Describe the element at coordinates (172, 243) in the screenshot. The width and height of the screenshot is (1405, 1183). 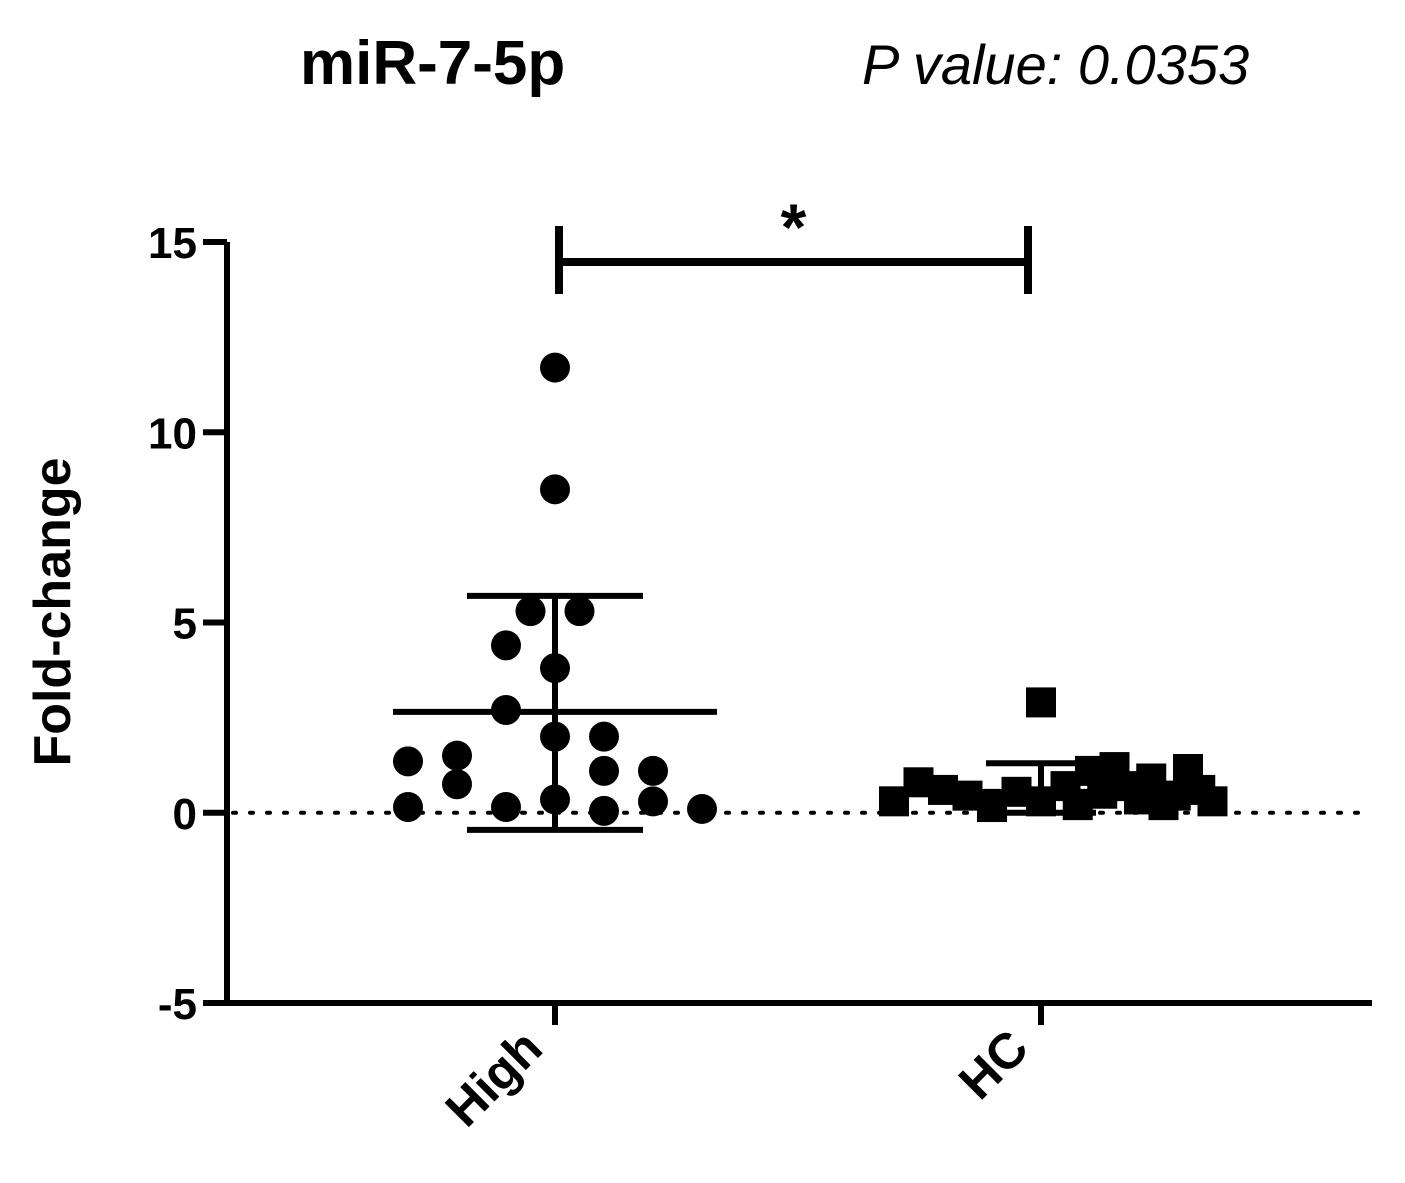
I see `y-tick-label: 15` at that location.